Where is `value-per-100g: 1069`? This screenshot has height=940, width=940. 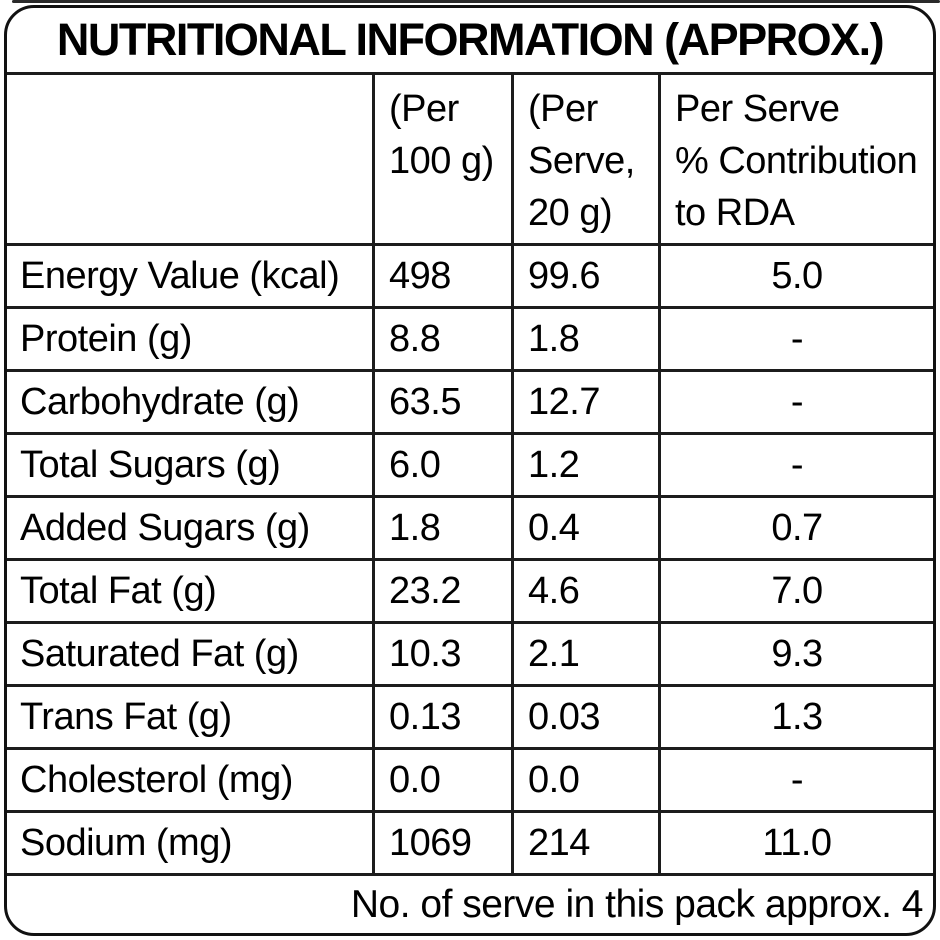
value-per-100g: 1069 is located at coordinates (441, 843).